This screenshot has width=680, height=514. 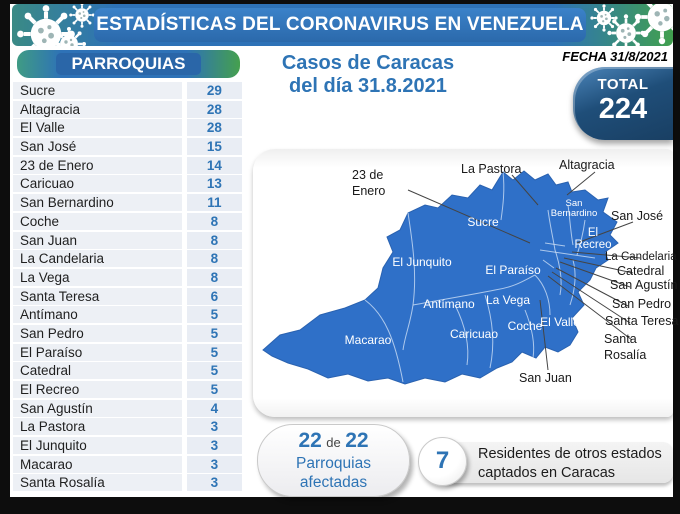 I want to click on map-label-caricuao: Caricuao, so click(x=474, y=334).